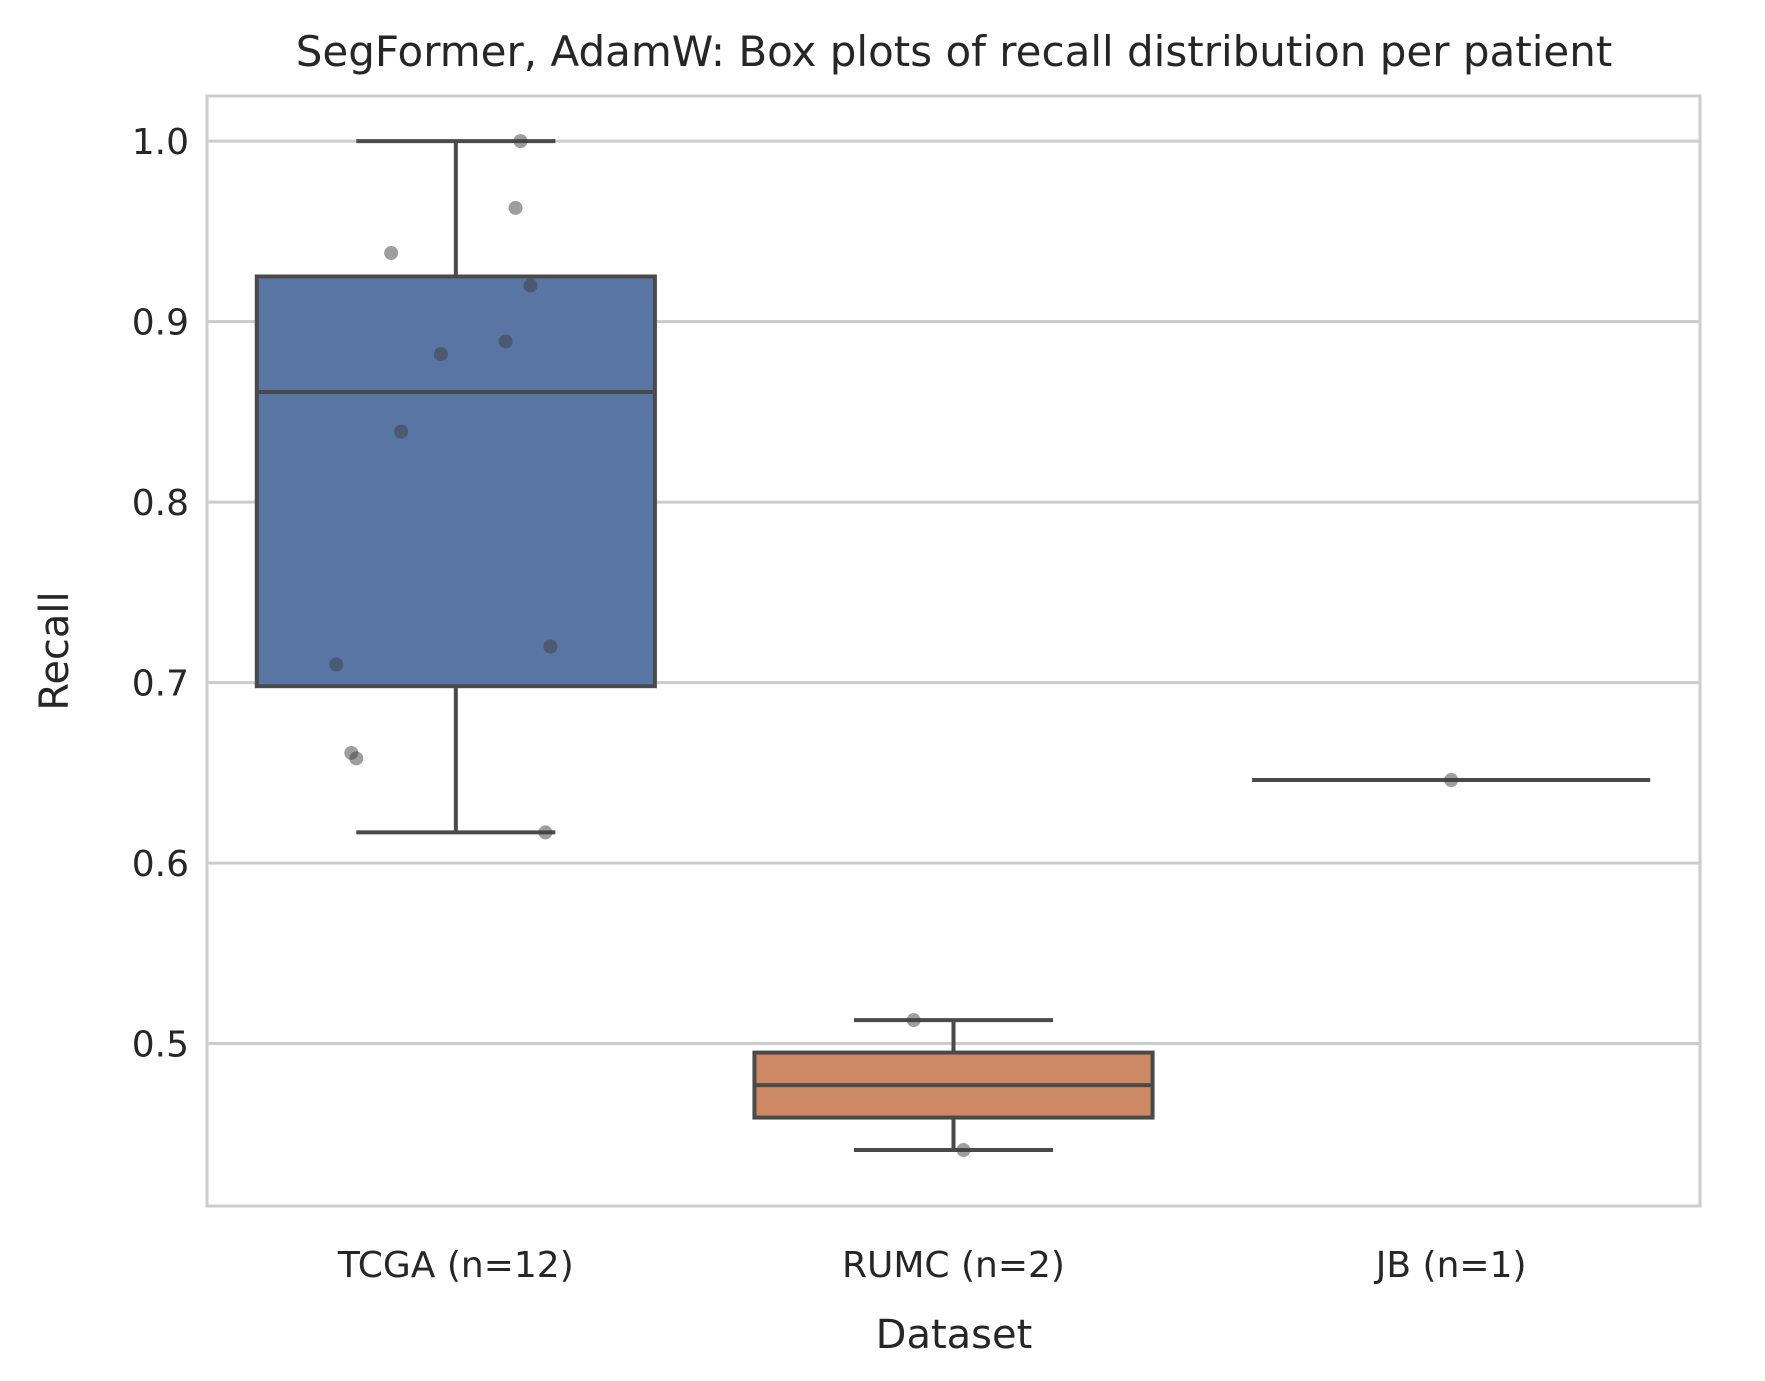 The image size is (1765, 1381). What do you see at coordinates (160, 142) in the screenshot?
I see `y-tick-label: 1.0` at bounding box center [160, 142].